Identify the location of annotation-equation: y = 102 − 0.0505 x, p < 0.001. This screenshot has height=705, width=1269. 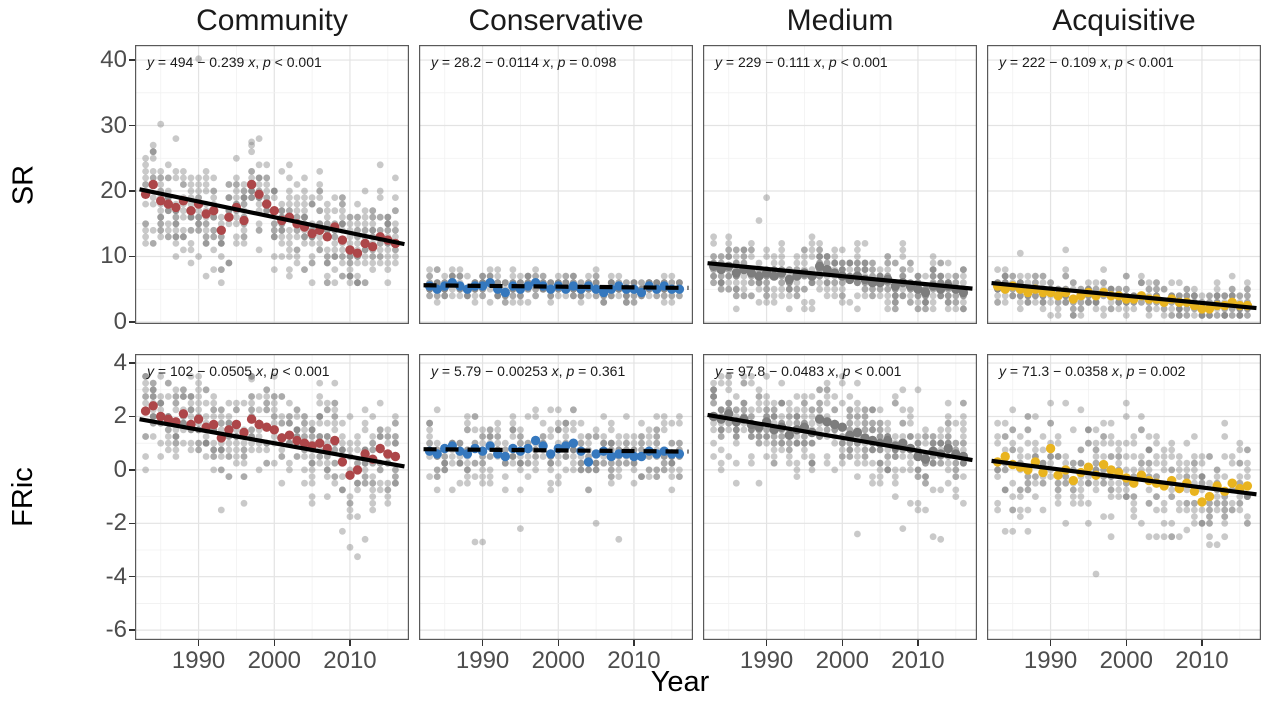
(238, 371).